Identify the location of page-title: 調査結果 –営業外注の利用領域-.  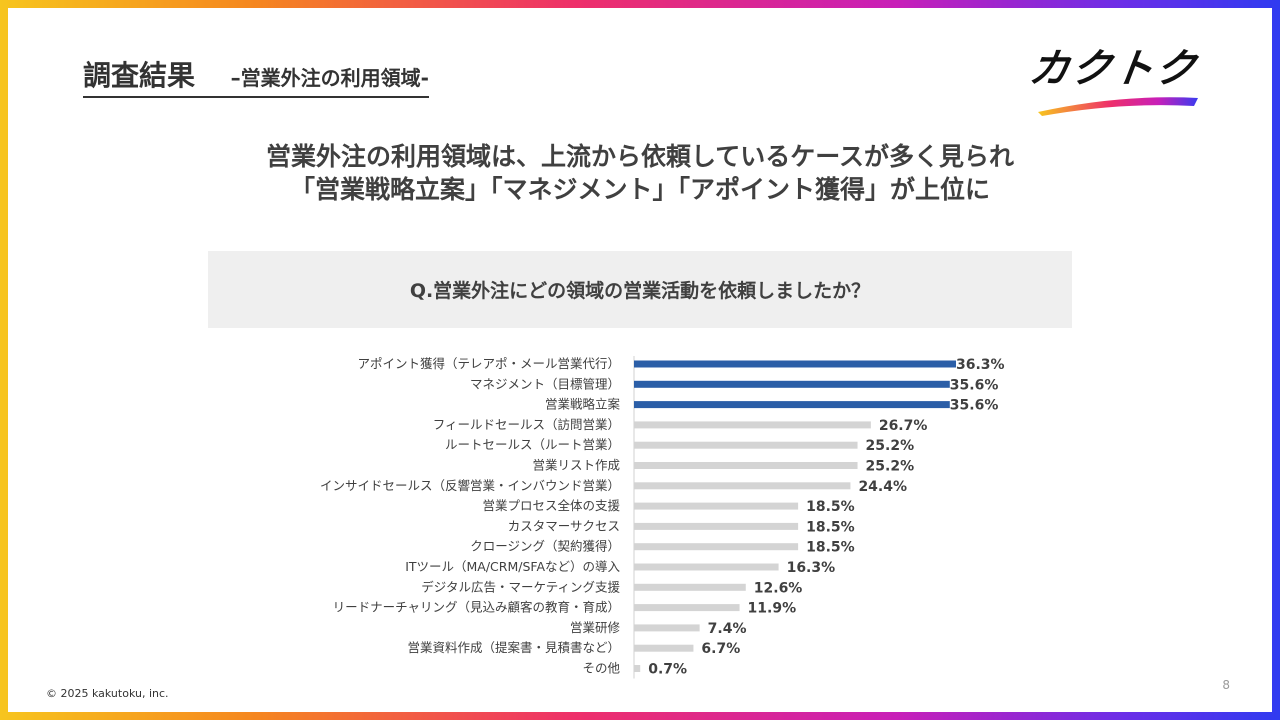
(256, 76).